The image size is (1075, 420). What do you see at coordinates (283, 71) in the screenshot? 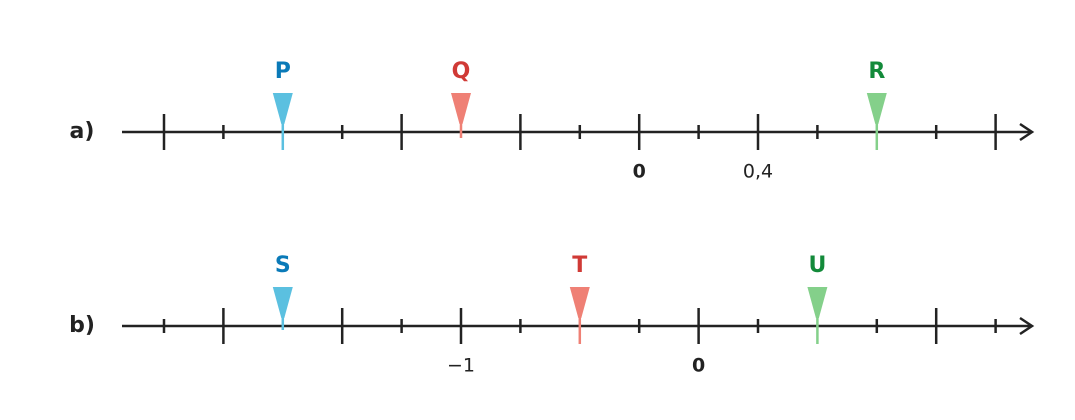
I see `point-label: P` at bounding box center [283, 71].